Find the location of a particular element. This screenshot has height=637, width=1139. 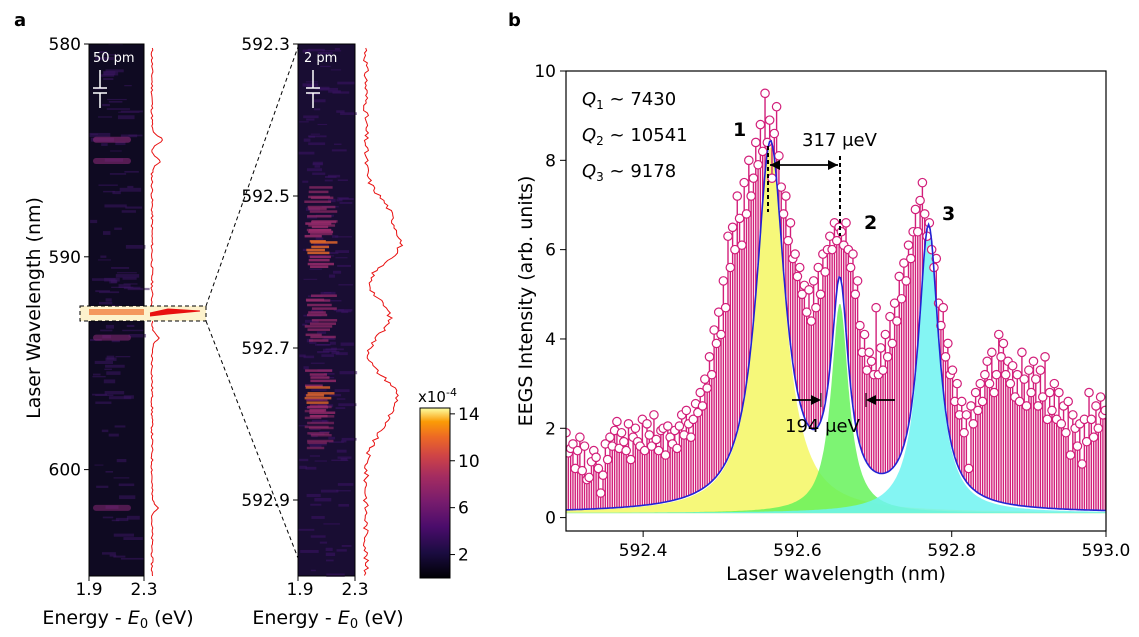

peak-label-1: 1 is located at coordinates (739, 130).